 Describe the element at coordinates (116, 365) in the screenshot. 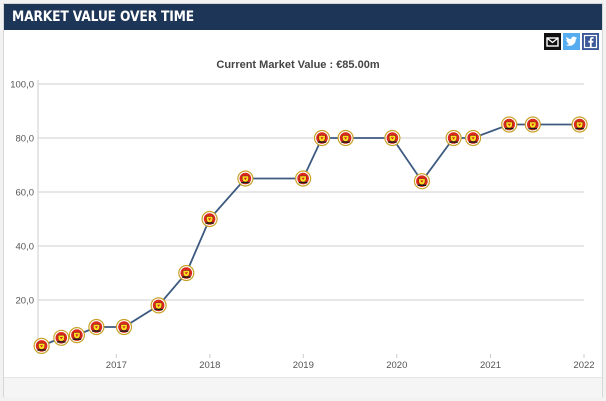

I see `x-tick-label: 2017` at that location.